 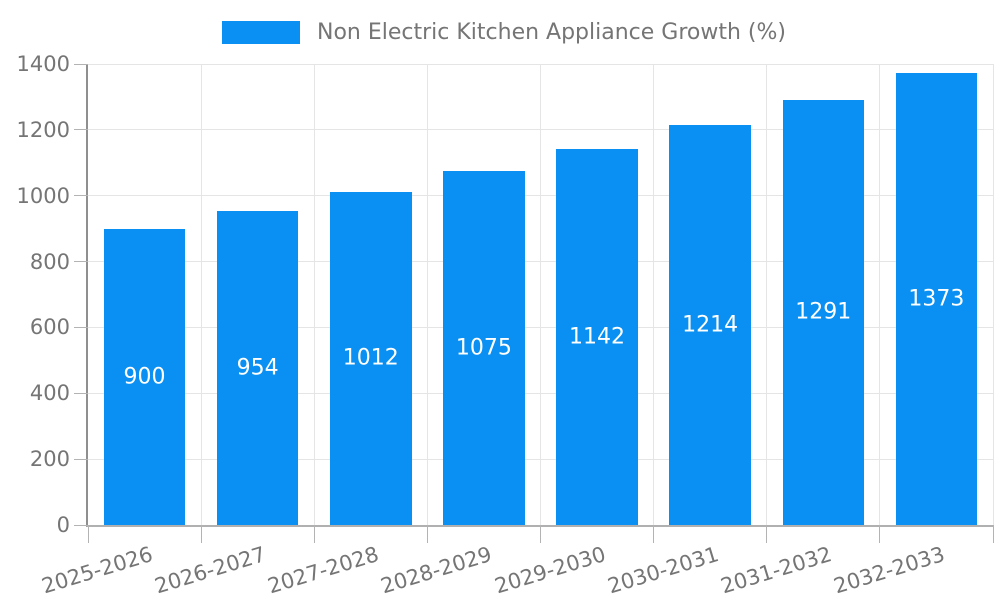 I want to click on y-axis-tick-label: 1200, so click(x=43, y=129).